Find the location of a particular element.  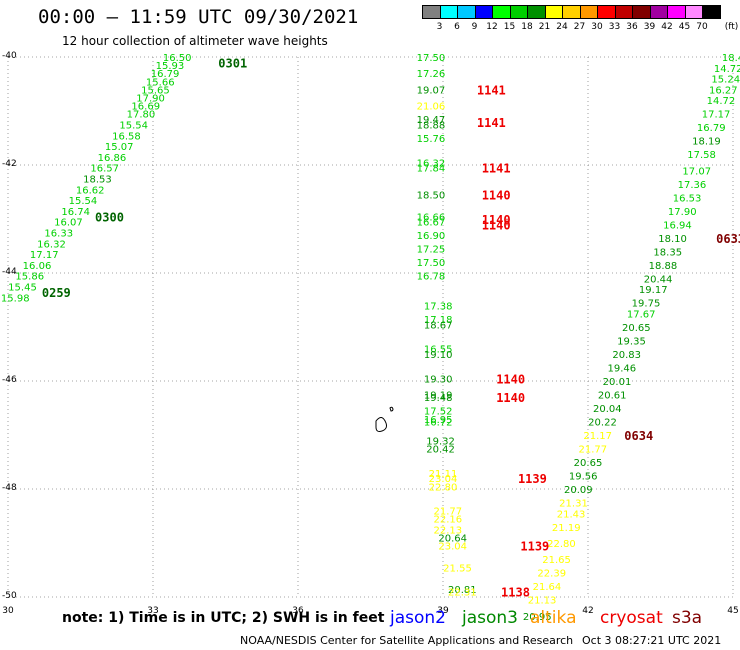

wave-height-value: 21.43 is located at coordinates (571, 514).